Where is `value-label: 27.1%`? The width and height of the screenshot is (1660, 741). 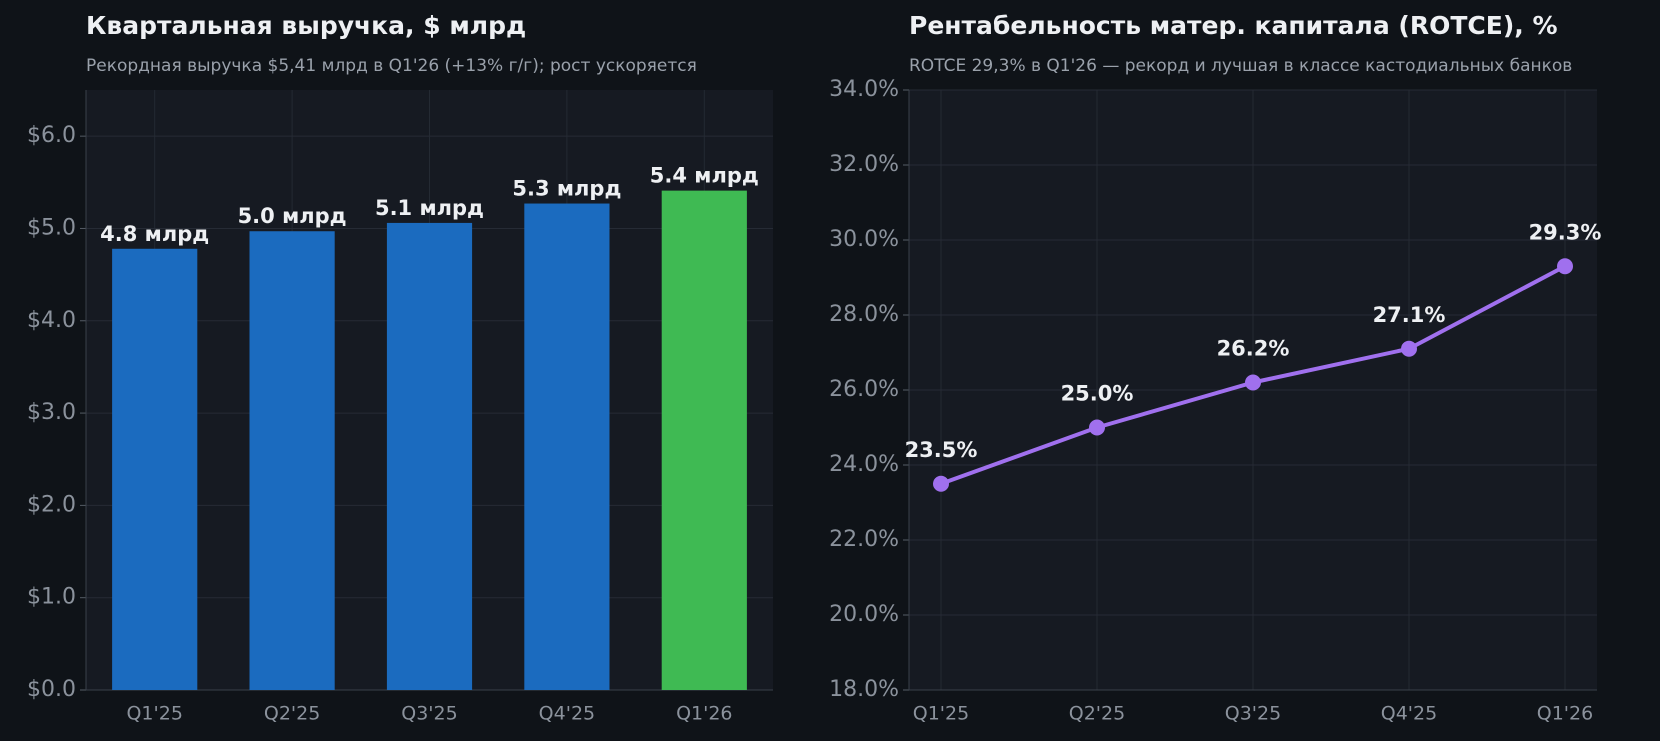 value-label: 27.1% is located at coordinates (1409, 315).